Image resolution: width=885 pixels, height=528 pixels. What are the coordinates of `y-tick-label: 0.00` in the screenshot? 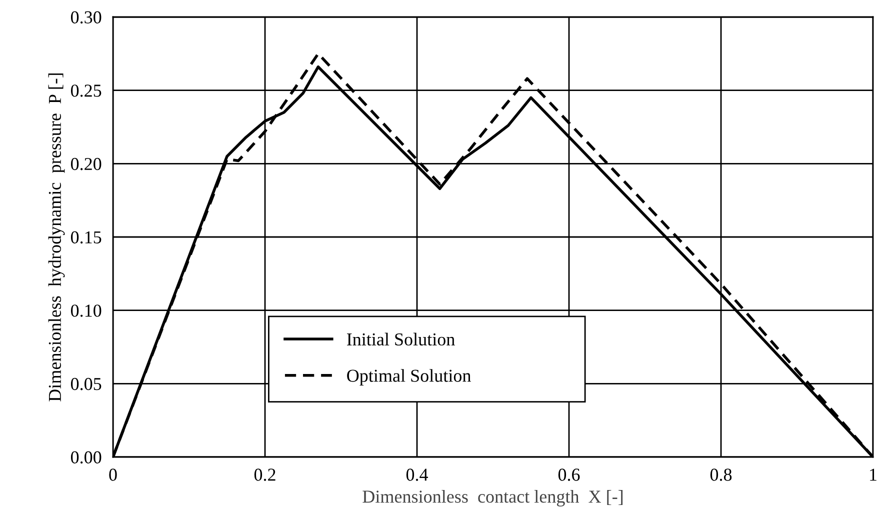 It's located at (86, 457).